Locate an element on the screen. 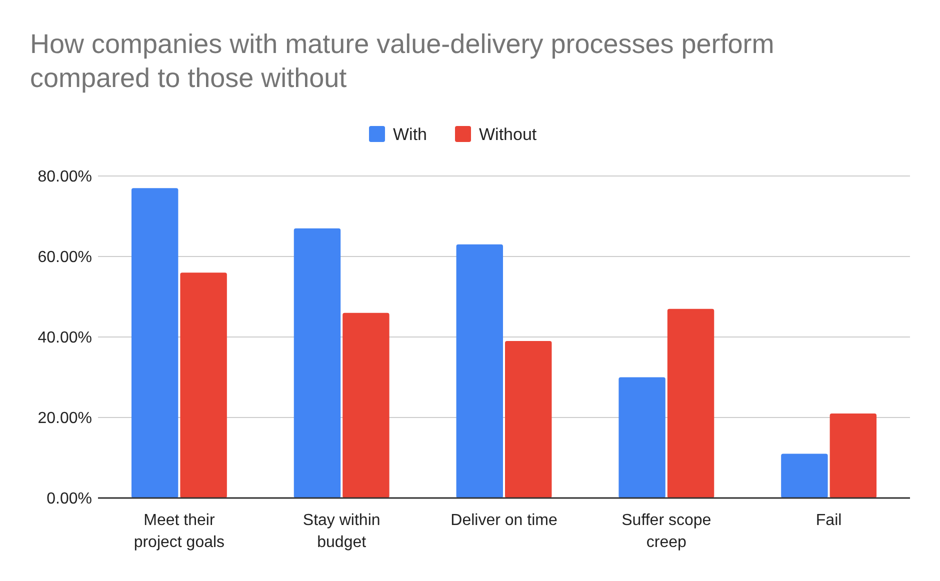 This screenshot has height=581, width=940. y-tick-label: 0.00% is located at coordinates (69, 499).